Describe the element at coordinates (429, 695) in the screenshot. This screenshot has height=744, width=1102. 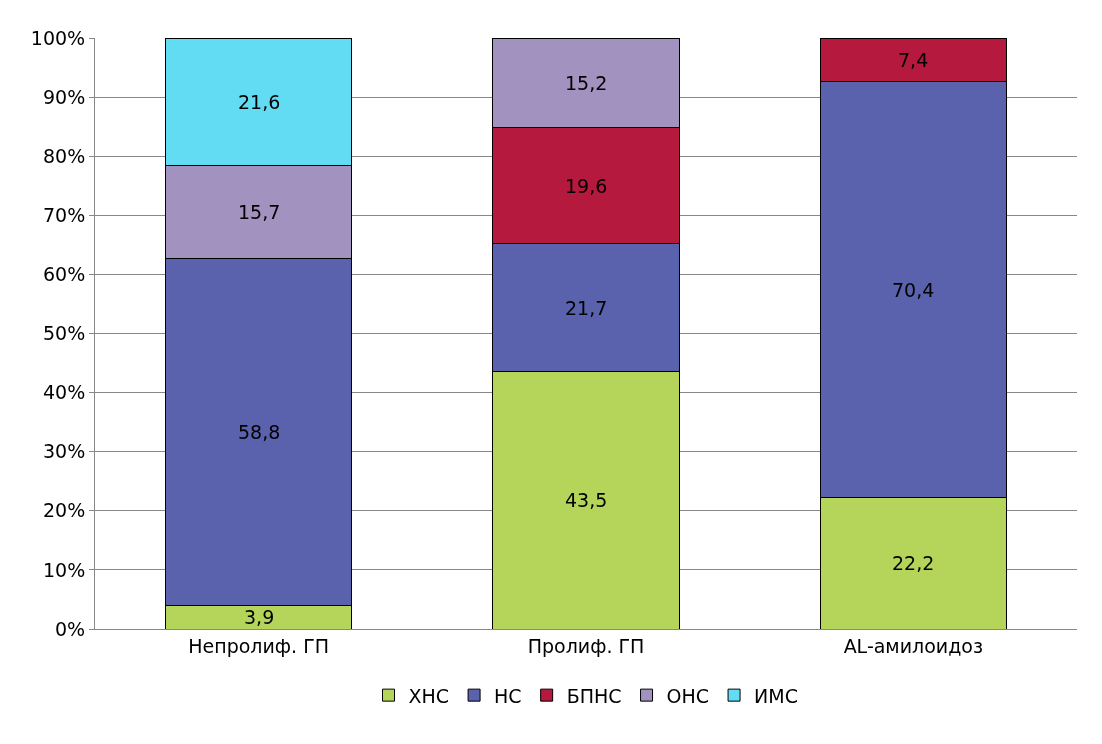
I see `legend-label: ХНС` at that location.